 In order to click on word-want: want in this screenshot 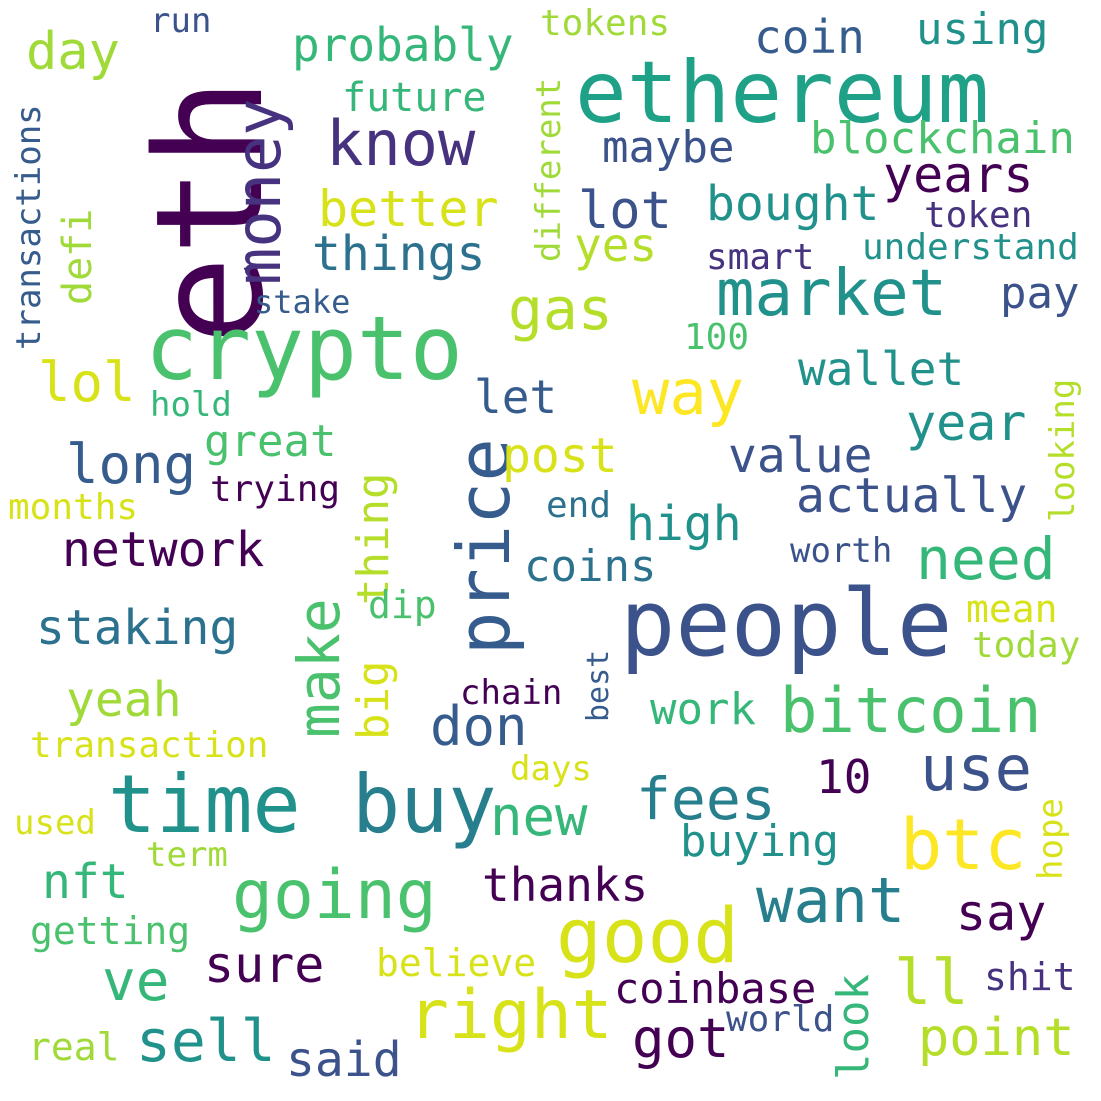, I will do `click(831, 900)`.